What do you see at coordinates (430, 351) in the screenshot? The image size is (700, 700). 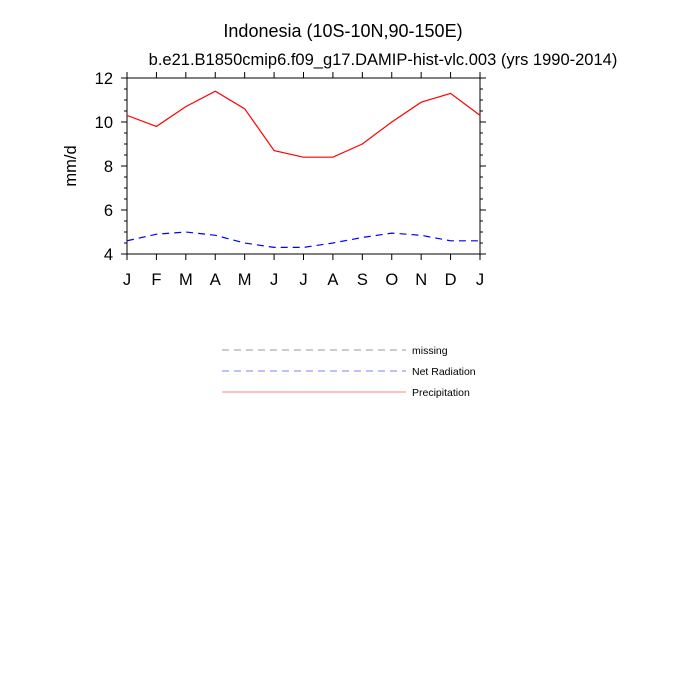 I see `legend-label: missing` at bounding box center [430, 351].